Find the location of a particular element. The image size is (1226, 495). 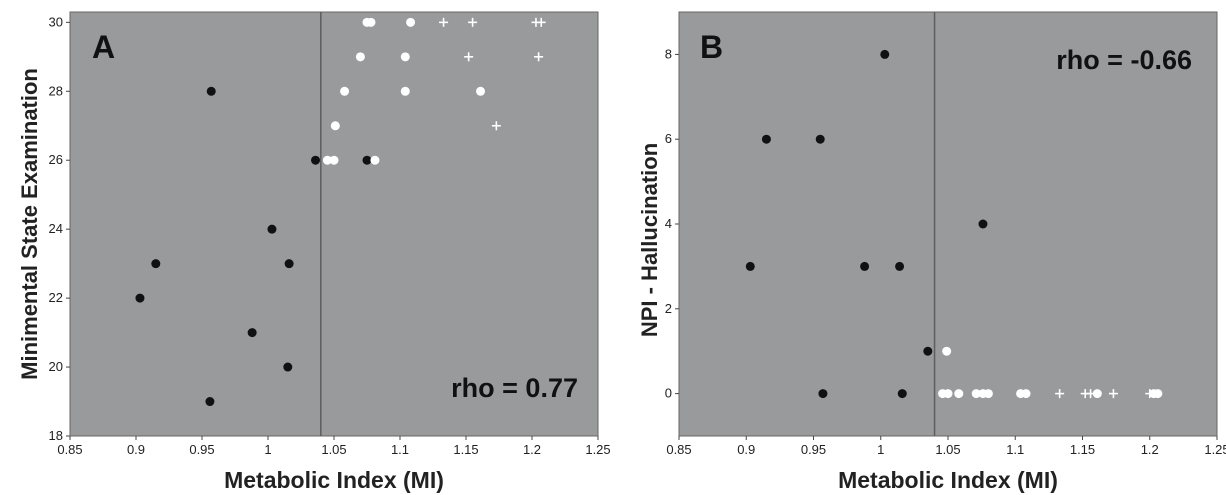

x-axis-label-a: Metabolic Index (MI) is located at coordinates (334, 480).